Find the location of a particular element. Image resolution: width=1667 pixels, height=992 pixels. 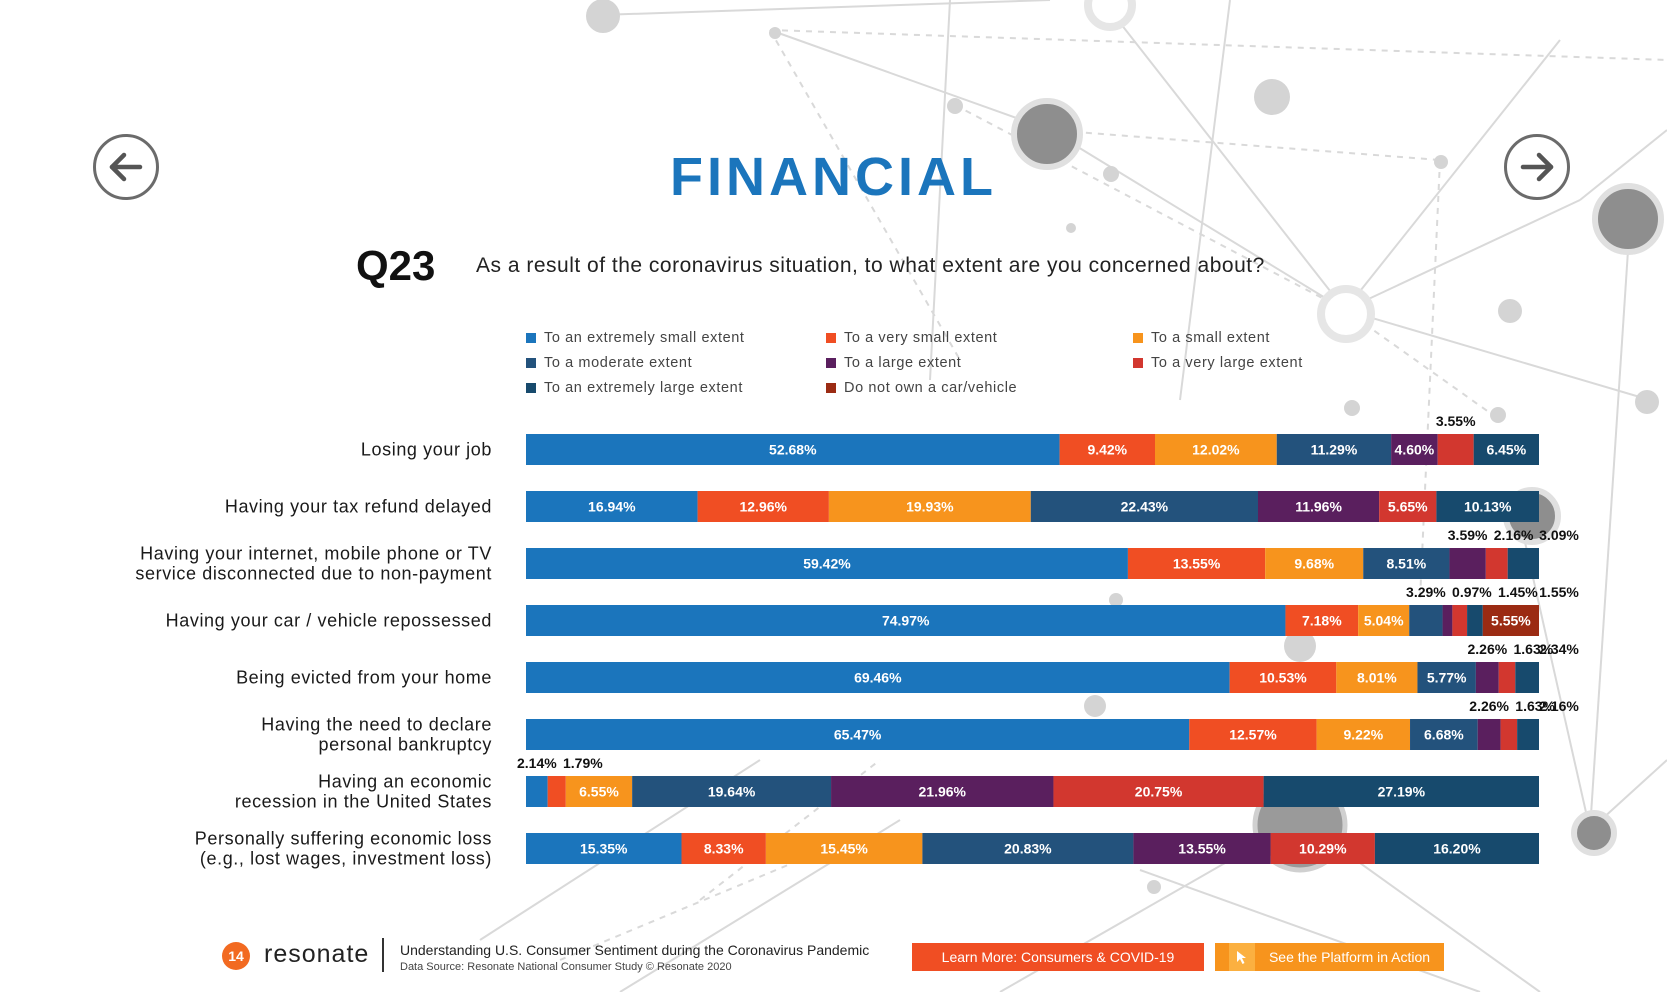

legend-item: To a small extent is located at coordinates (1201, 338).